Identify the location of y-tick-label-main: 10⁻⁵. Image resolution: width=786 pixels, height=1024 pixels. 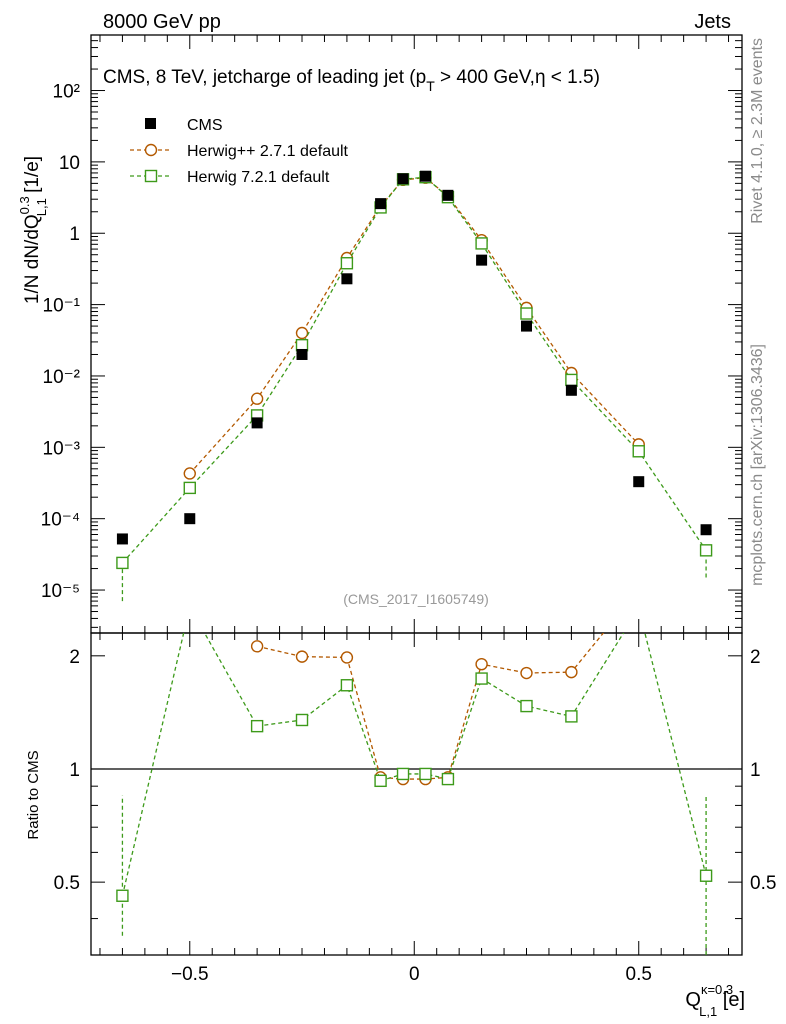
(60, 591).